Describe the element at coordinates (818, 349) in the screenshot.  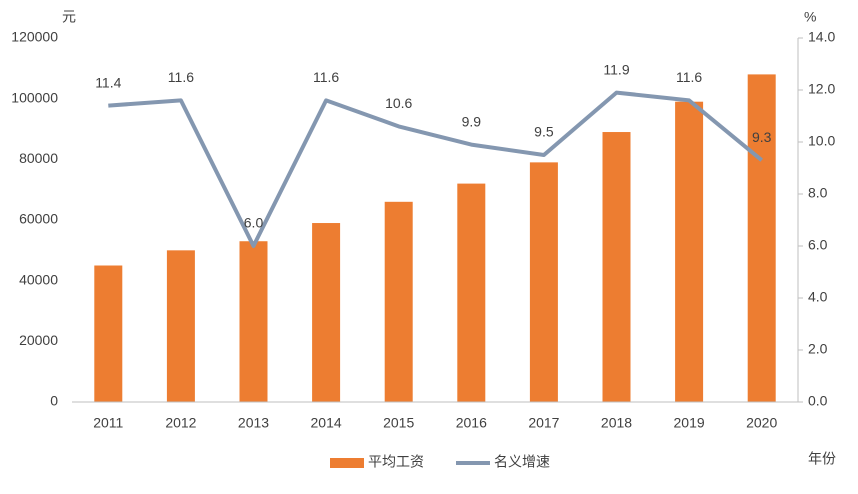
I see `y2-tick-label: 2.0` at that location.